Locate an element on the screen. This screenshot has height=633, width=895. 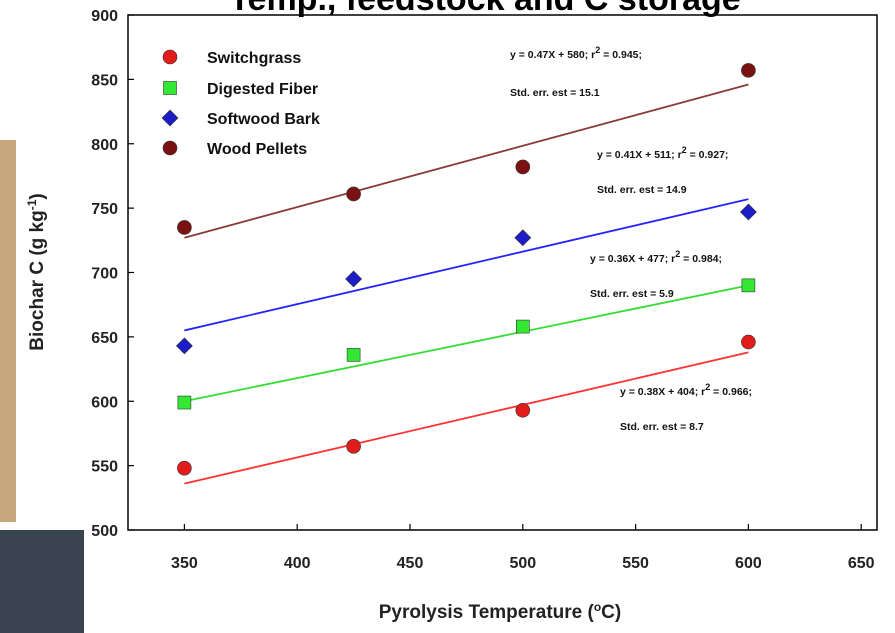
fit-equation: y = 0.41X + 511; r2 = 0.927; is located at coordinates (662, 153).